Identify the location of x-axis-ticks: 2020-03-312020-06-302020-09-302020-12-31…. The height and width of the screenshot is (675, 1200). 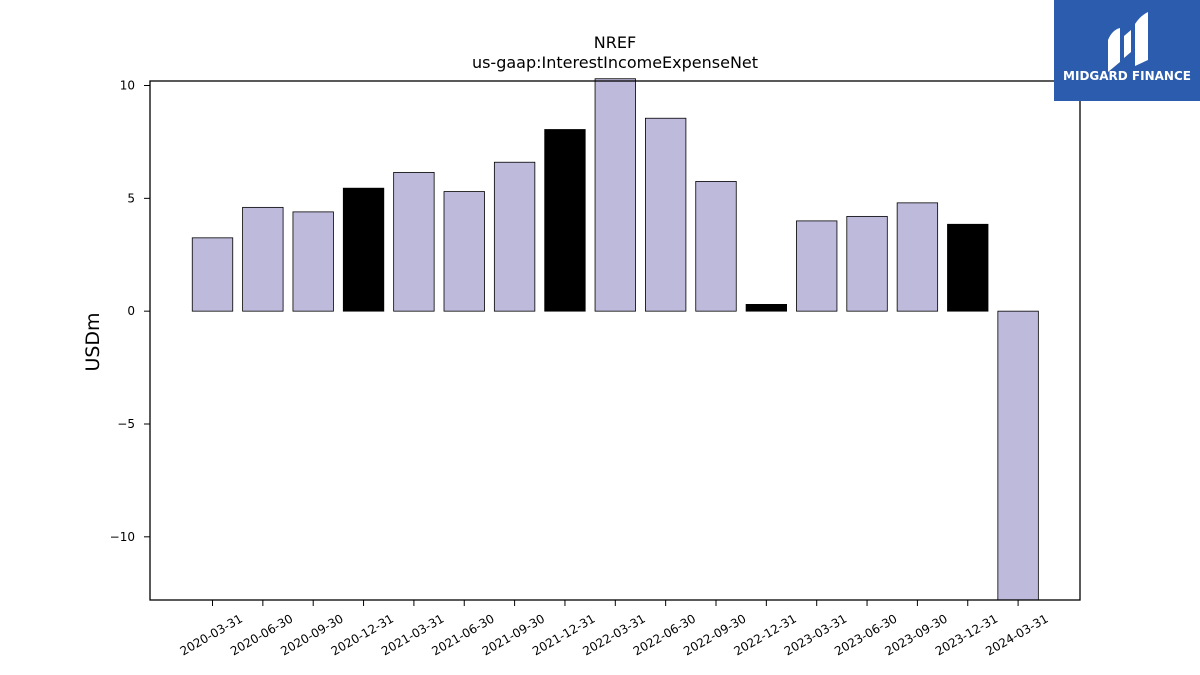
(614, 629).